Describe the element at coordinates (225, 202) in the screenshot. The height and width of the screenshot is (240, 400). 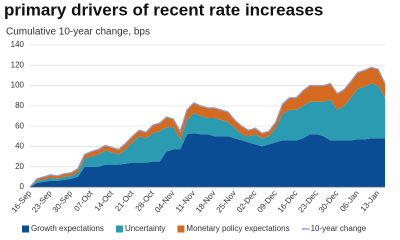
I see `x-tick-label: 25-Nov` at that location.